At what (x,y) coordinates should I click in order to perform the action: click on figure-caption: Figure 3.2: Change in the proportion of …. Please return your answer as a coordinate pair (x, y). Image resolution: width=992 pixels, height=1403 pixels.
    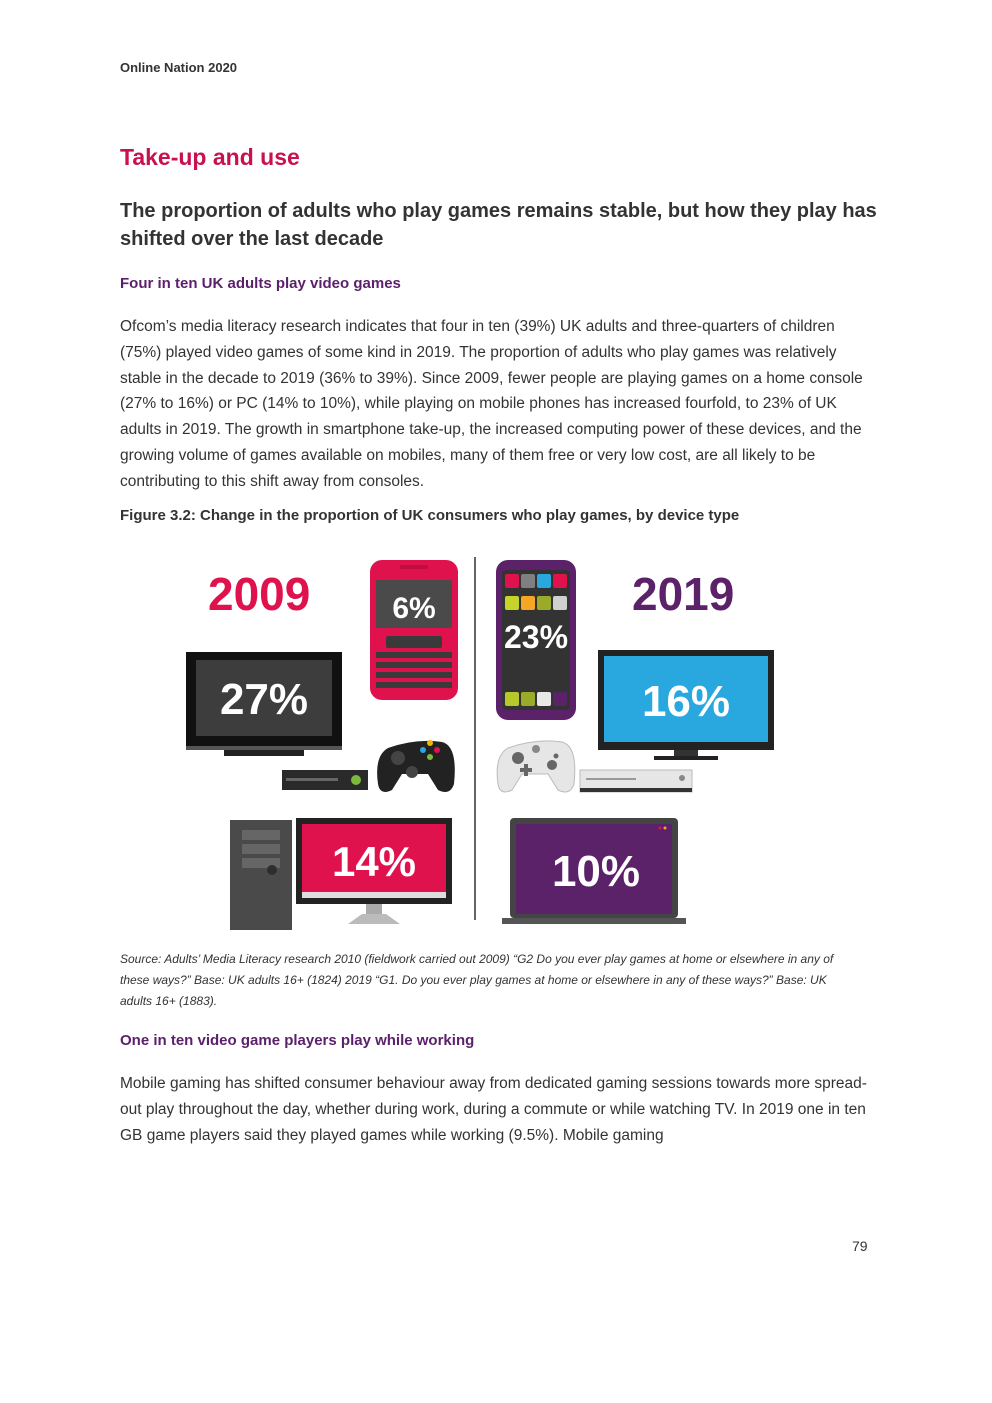
    Looking at the image, I should click on (430, 515).